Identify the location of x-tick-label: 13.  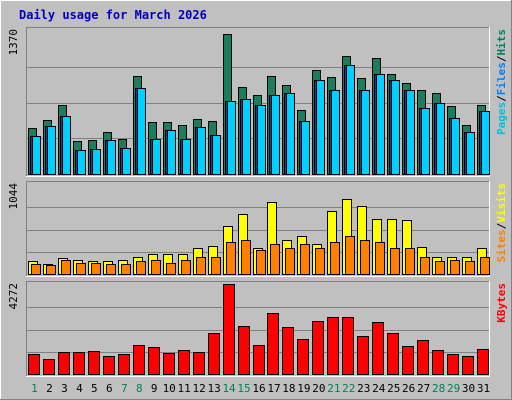
(213, 388).